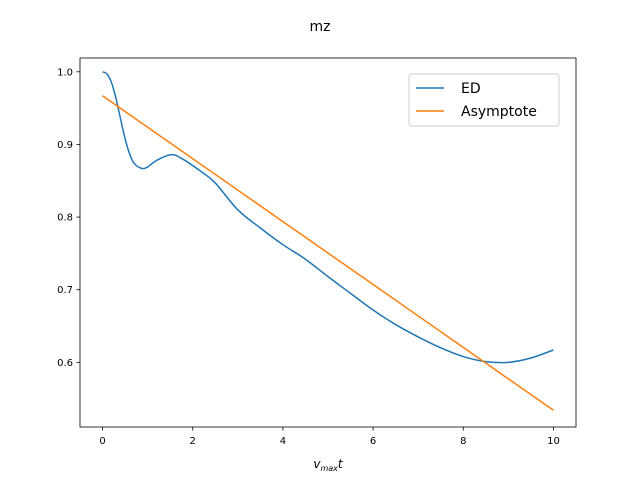 This screenshot has width=640, height=484. Describe the element at coordinates (484, 100) in the screenshot. I see `legend-box` at that location.